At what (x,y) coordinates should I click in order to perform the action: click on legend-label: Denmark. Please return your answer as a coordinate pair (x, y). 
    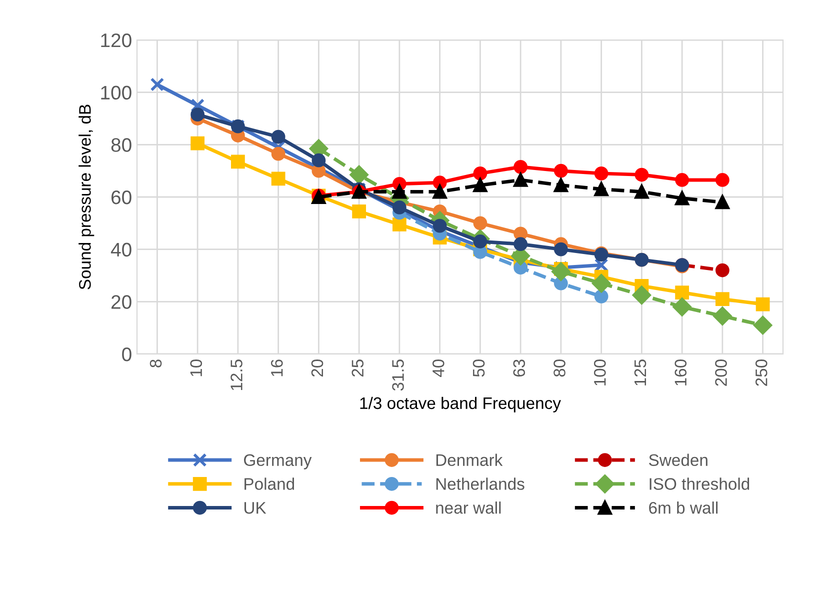
    Looking at the image, I should click on (469, 460).